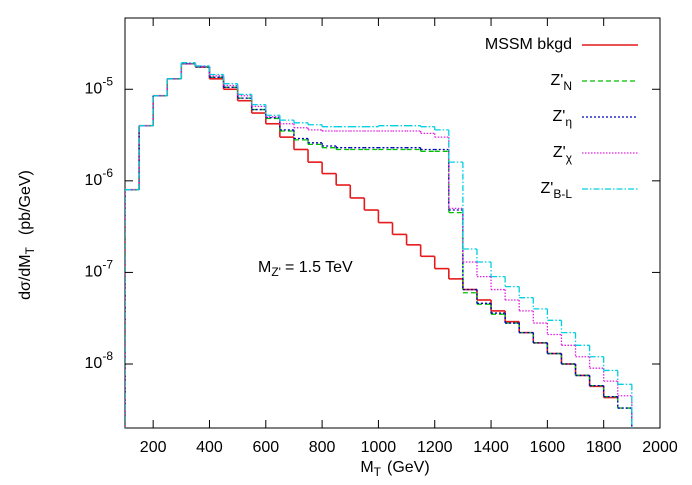  I want to click on x-tick-label: 1000, so click(379, 447).